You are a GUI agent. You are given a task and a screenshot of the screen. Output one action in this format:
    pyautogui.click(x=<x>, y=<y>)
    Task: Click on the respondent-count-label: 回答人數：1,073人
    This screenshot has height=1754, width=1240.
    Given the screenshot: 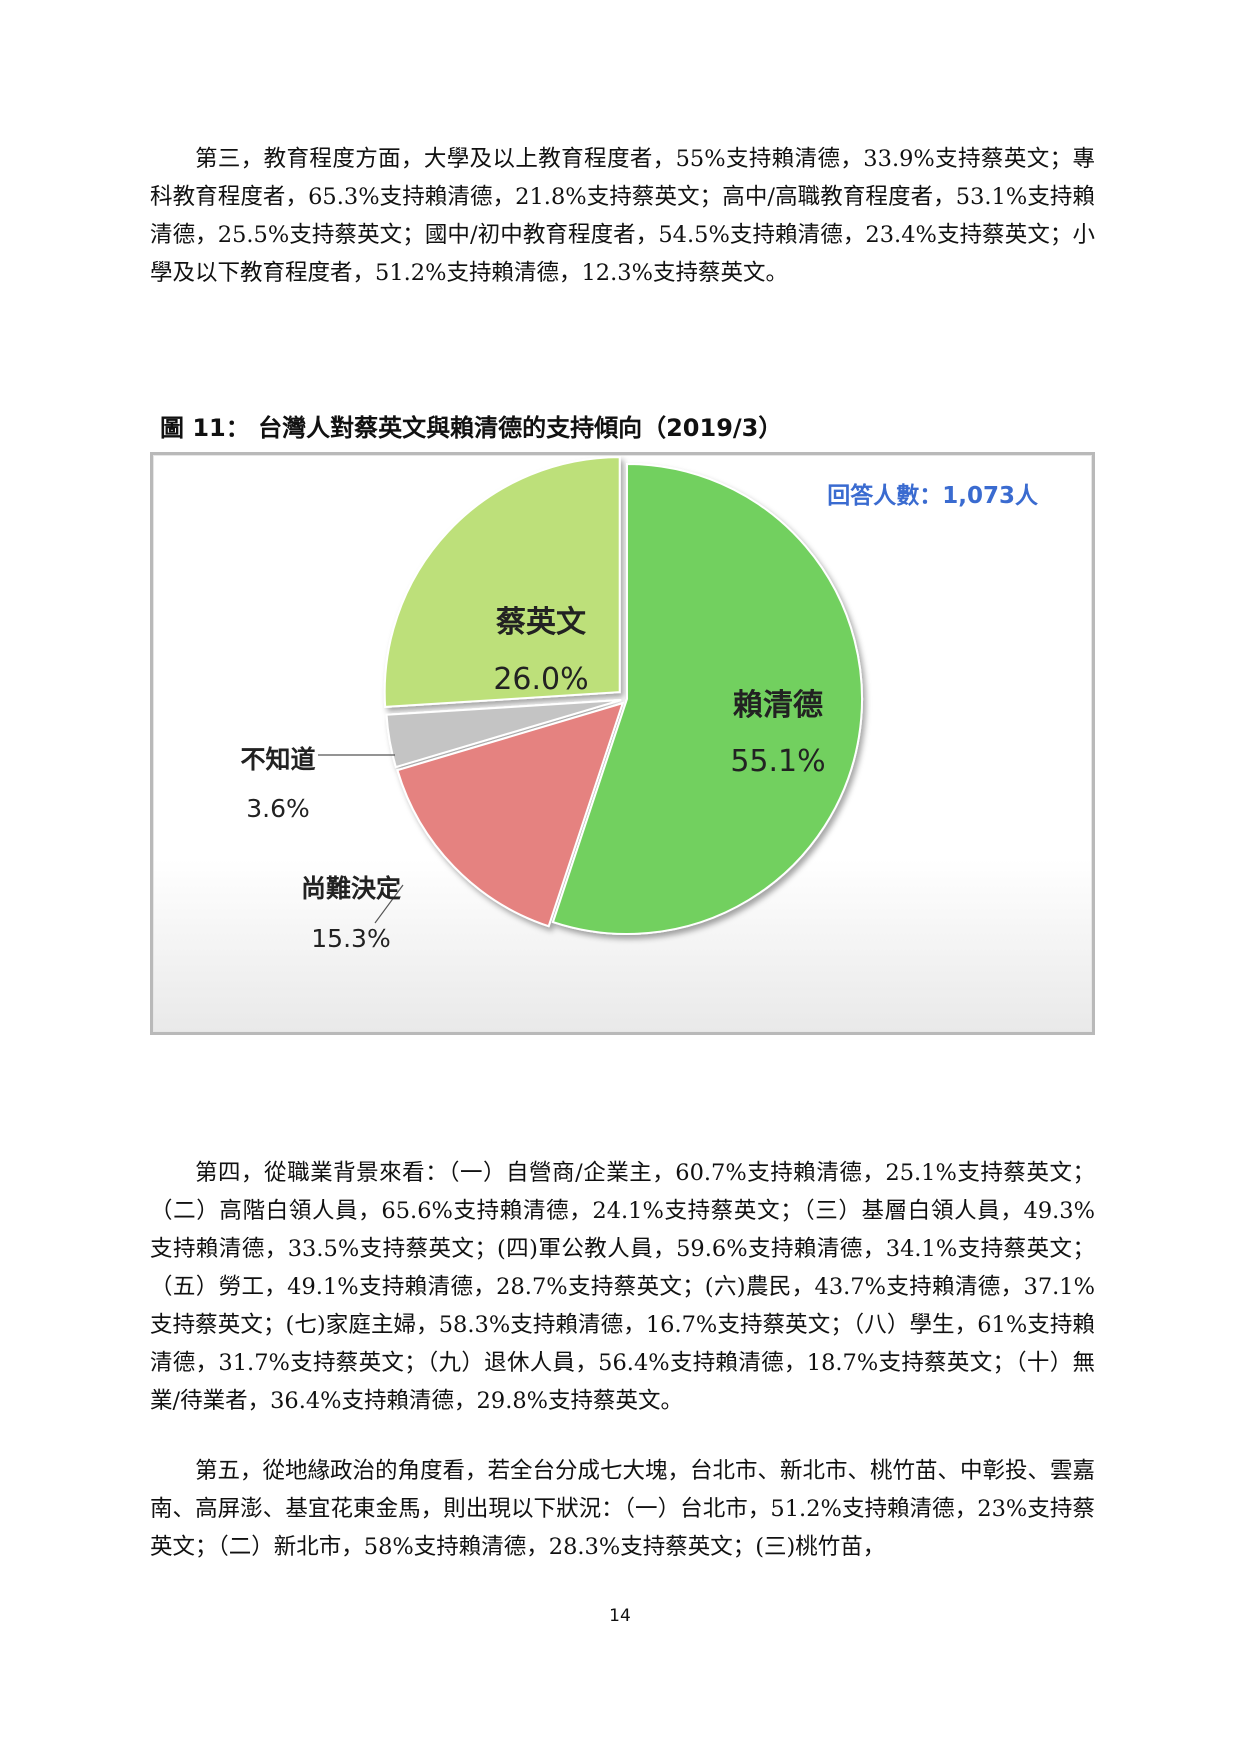 What is the action you would take?
    pyautogui.click(x=933, y=495)
    